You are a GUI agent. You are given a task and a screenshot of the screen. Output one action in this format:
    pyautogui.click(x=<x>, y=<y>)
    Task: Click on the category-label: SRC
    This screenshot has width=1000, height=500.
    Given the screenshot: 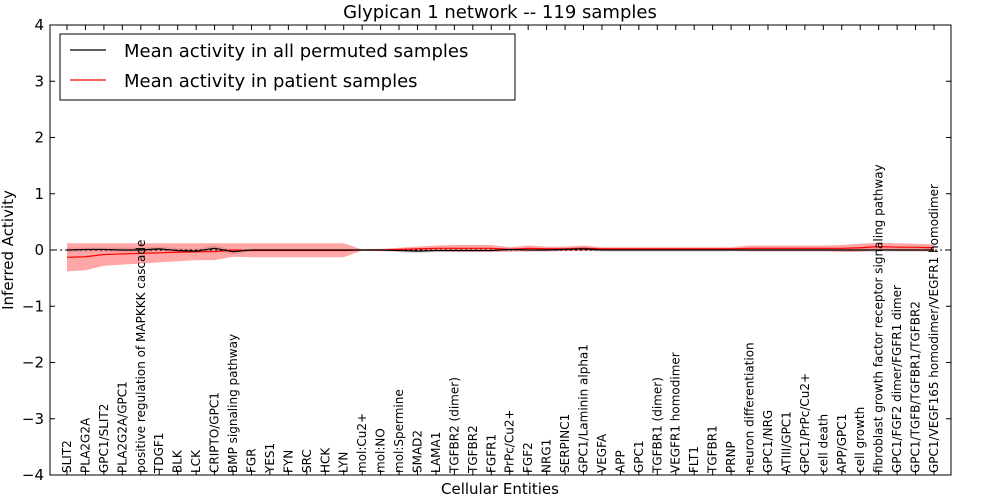 What is the action you would take?
    pyautogui.click(x=307, y=461)
    